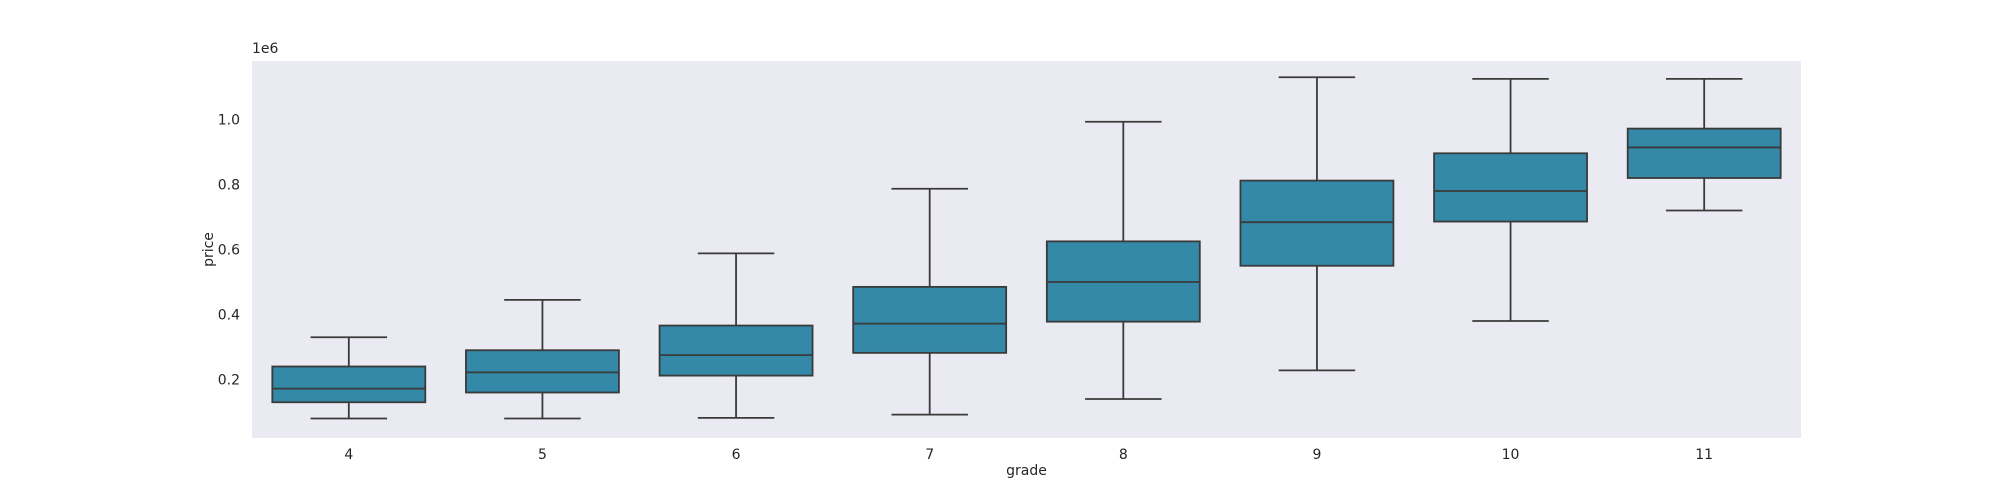 This screenshot has height=500, width=2000. Describe the element at coordinates (929, 455) in the screenshot. I see `x-tick-label: 7` at that location.